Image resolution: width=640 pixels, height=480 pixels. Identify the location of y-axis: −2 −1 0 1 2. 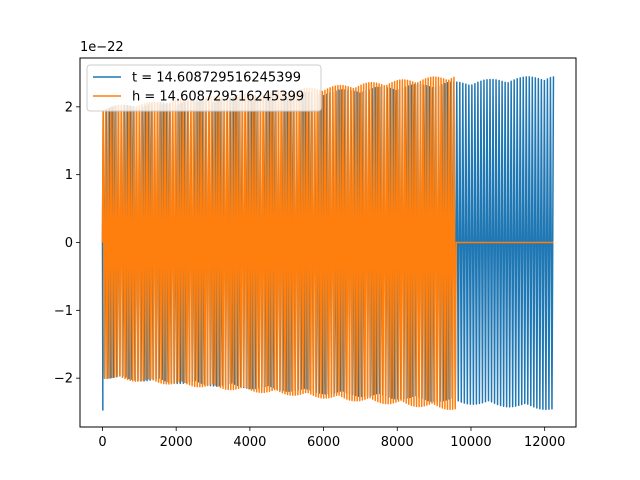
(67, 243).